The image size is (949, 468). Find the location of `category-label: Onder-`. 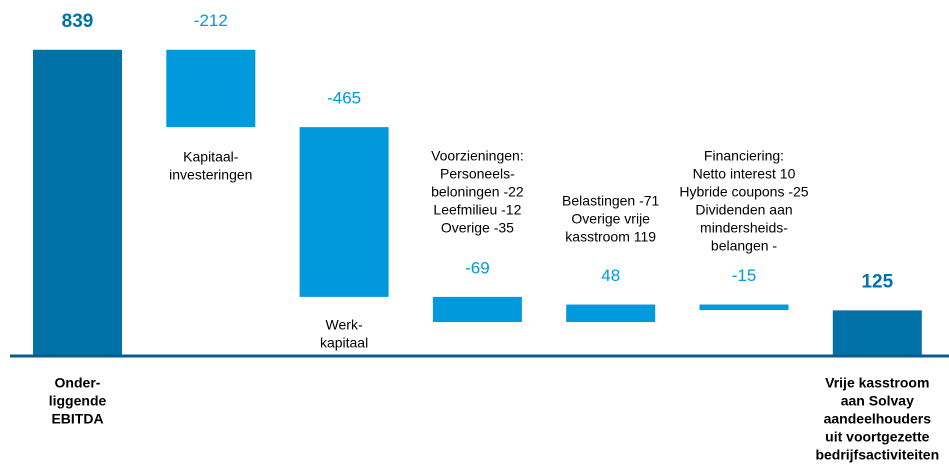

category-label: Onder- is located at coordinates (78, 383).